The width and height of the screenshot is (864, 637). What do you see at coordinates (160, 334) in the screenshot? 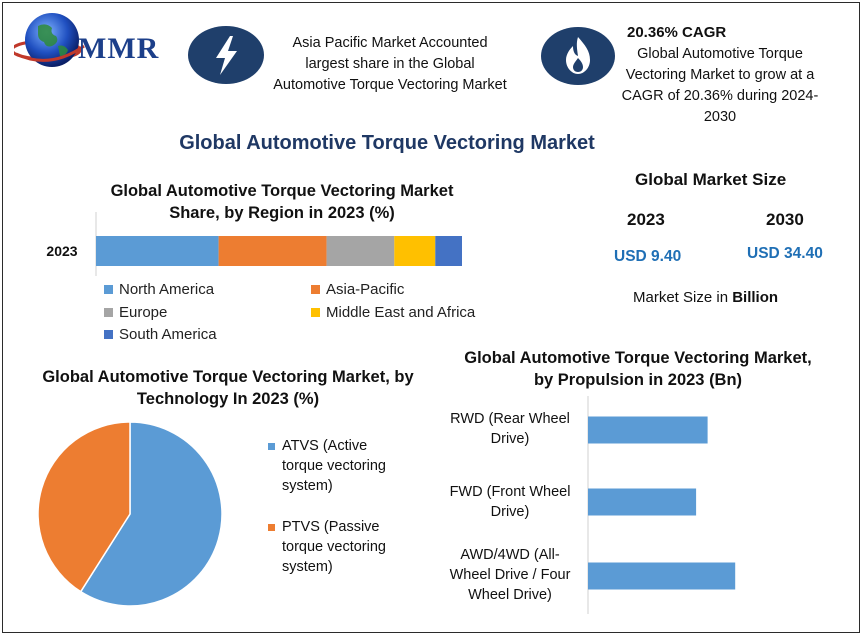
I see `legend-south-america: South America` at bounding box center [160, 334].